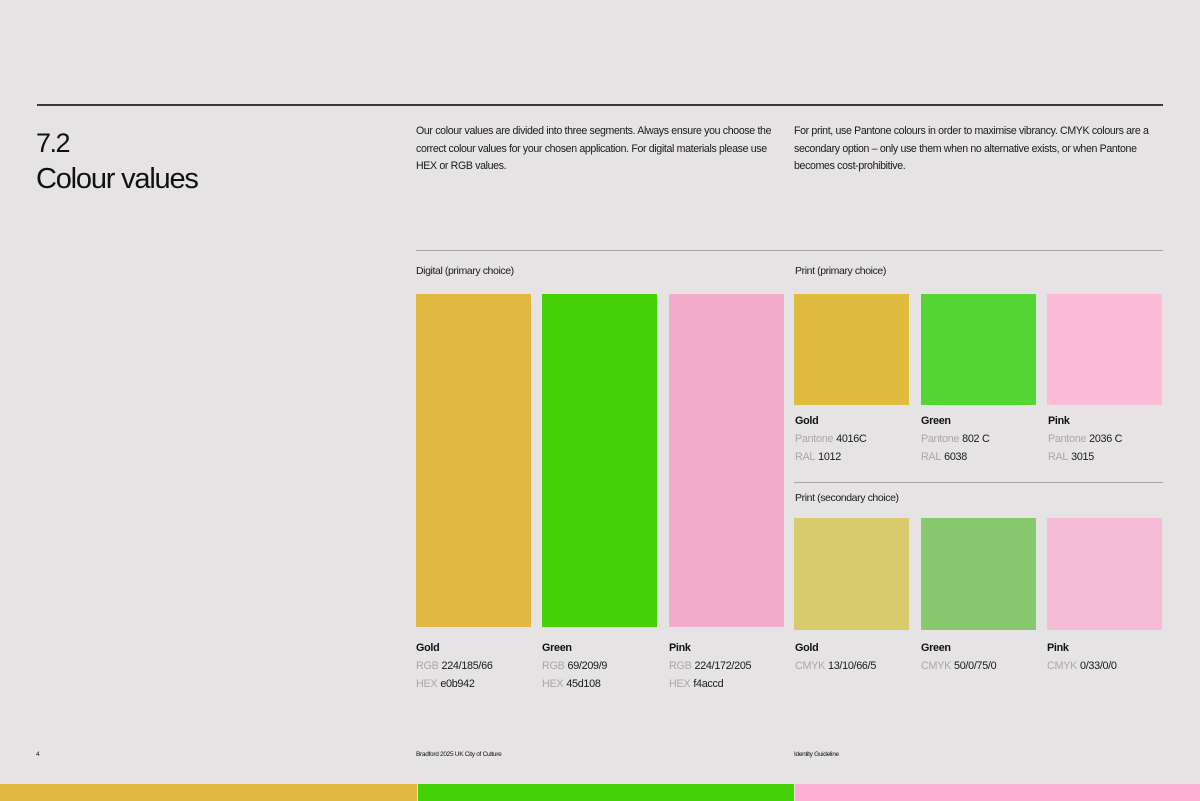  I want to click on print-primary-group-label: Print (primary choice), so click(840, 271).